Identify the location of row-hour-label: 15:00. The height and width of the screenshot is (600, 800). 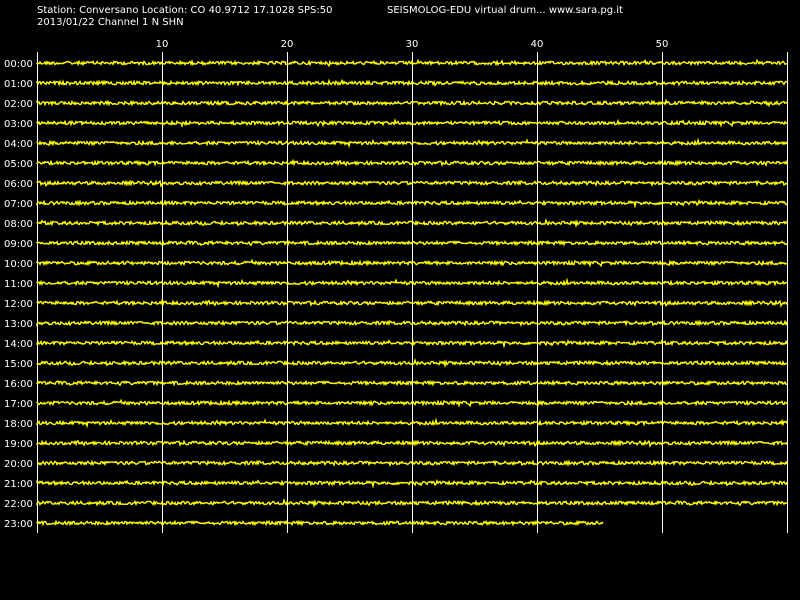
(18, 364).